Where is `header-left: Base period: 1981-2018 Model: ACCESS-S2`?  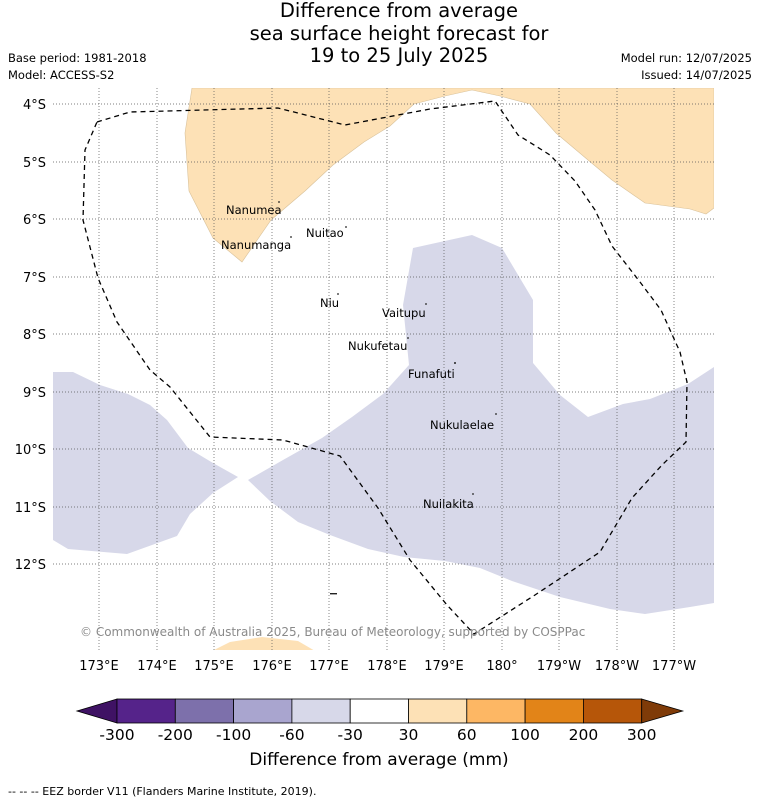
header-left: Base period: 1981-2018 Model: ACCESS-S2 is located at coordinates (77, 67).